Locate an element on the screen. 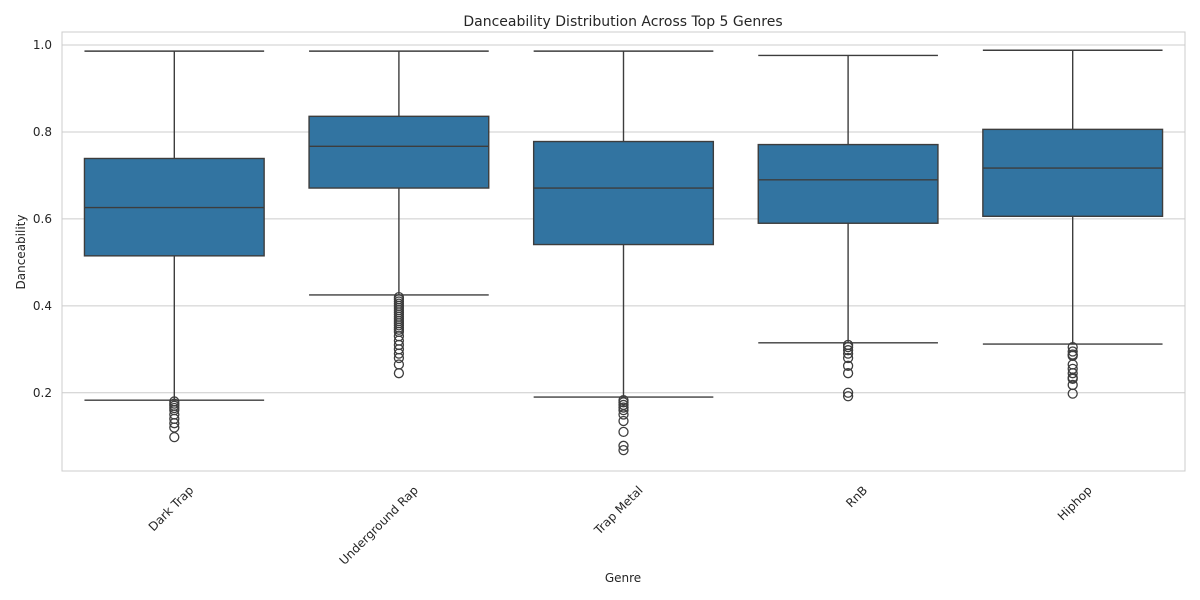 The width and height of the screenshot is (1200, 600). y-axis-ticks: 0.2 0.4 0.6 0.8 1.0 is located at coordinates (42, 219).